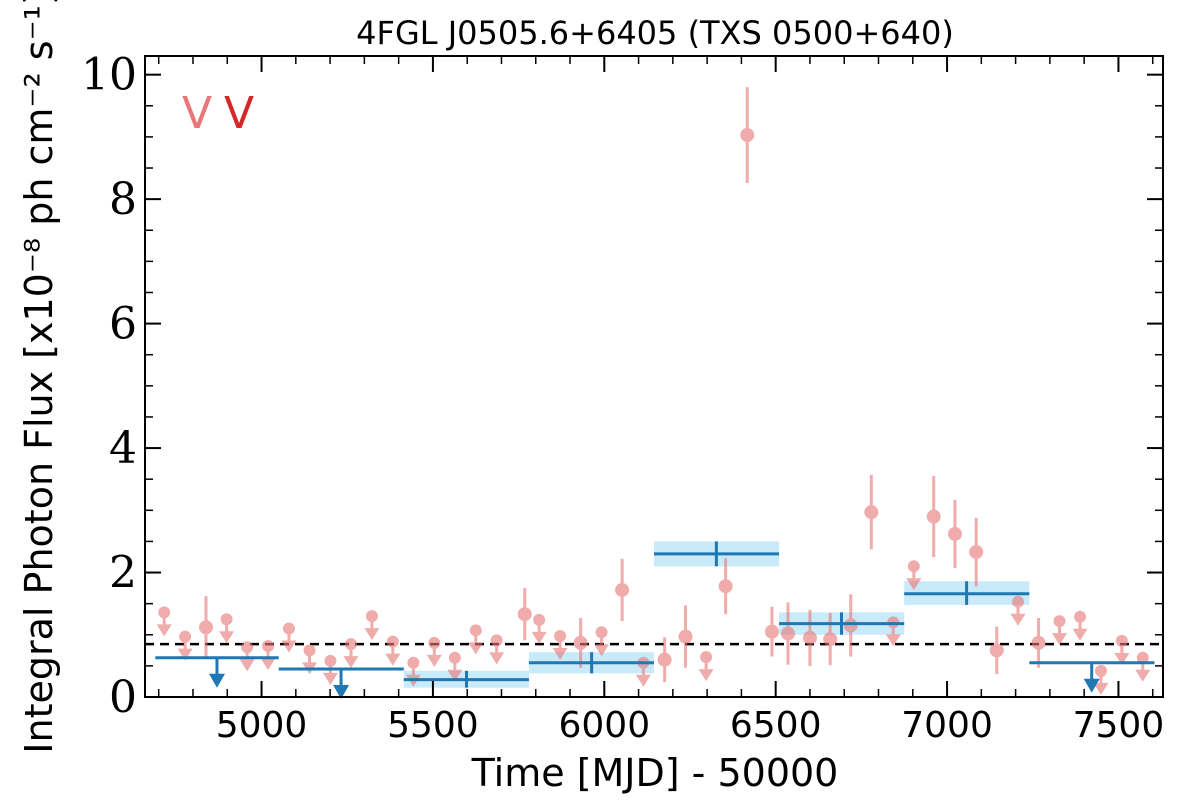  I want to click on x-tick-label: 6500, so click(776, 725).